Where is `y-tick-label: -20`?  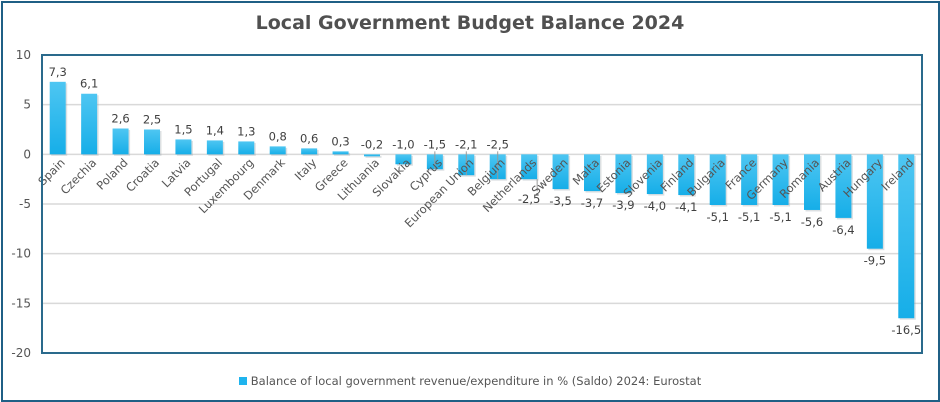 y-tick-label: -20 is located at coordinates (21, 353).